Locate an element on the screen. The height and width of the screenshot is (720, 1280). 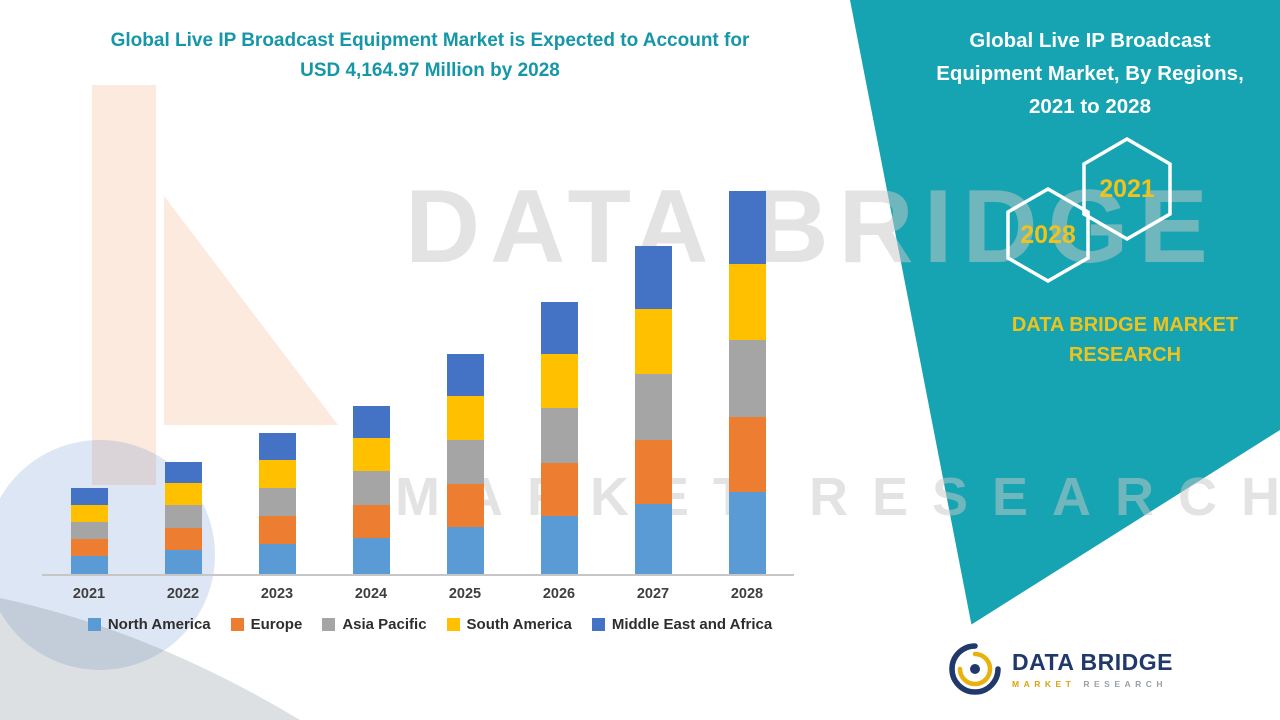
segment-south-america-2024 is located at coordinates (371, 454).